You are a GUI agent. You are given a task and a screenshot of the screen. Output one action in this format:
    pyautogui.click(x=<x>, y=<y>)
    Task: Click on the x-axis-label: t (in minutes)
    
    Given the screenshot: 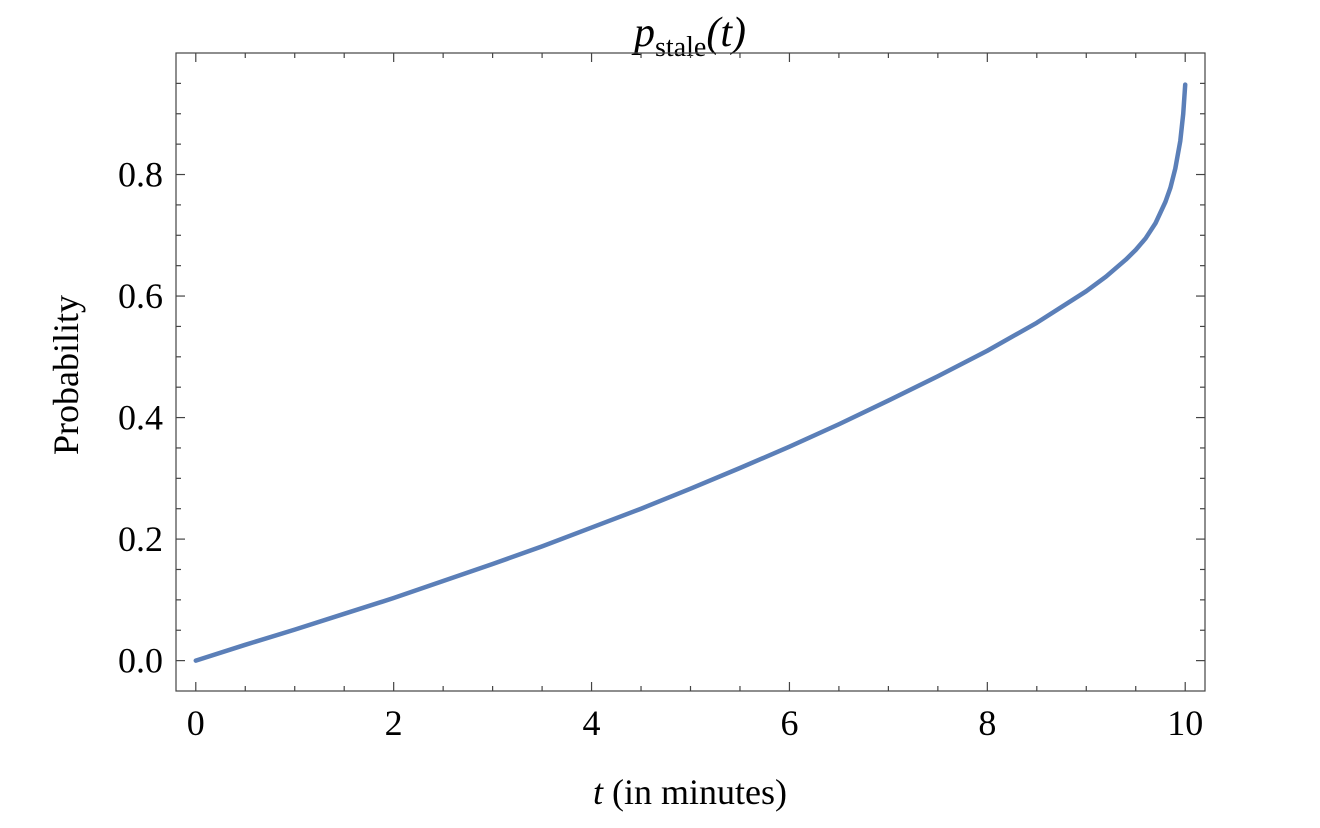 What is the action you would take?
    pyautogui.click(x=690, y=792)
    